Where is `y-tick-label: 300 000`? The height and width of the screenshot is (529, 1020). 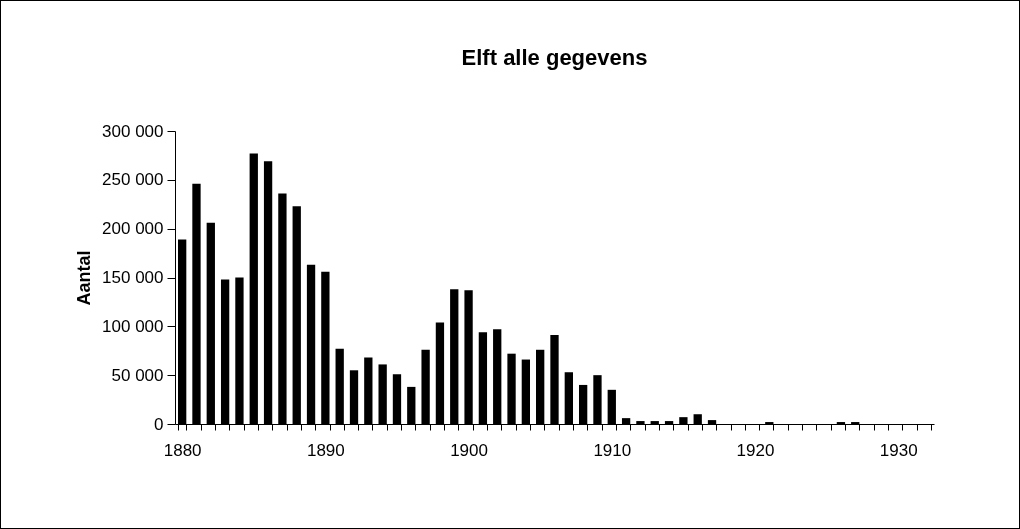 y-tick-label: 300 000 is located at coordinates (133, 131).